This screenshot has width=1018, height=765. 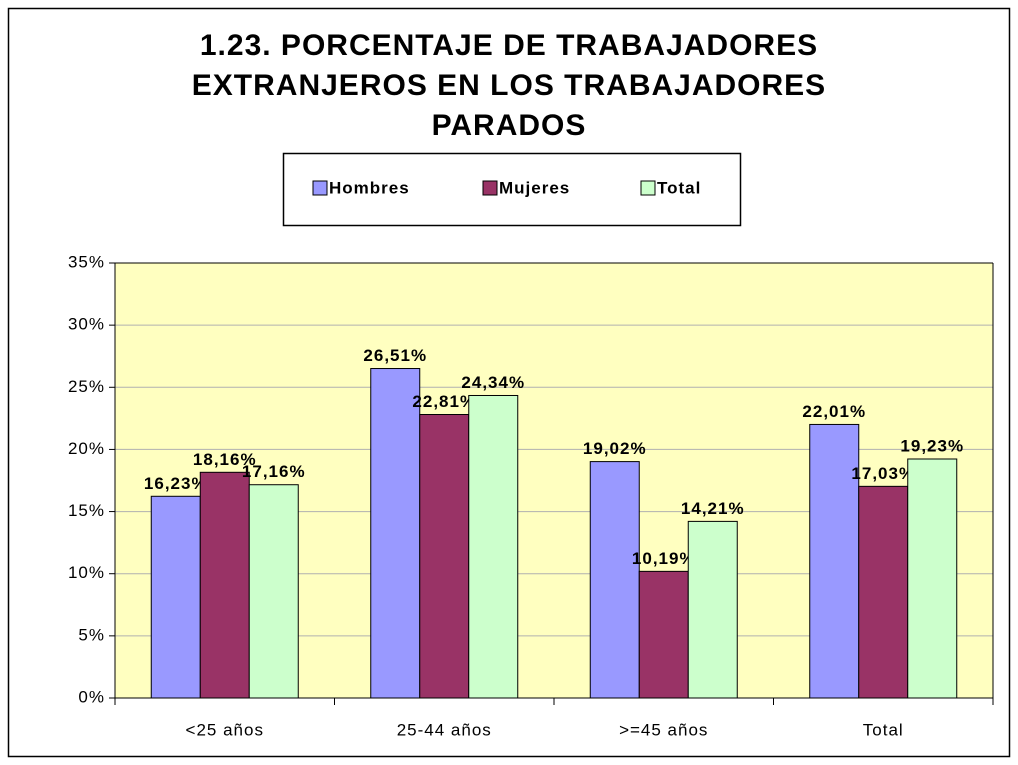 What do you see at coordinates (664, 558) in the screenshot?
I see `data-label: 10,19%` at bounding box center [664, 558].